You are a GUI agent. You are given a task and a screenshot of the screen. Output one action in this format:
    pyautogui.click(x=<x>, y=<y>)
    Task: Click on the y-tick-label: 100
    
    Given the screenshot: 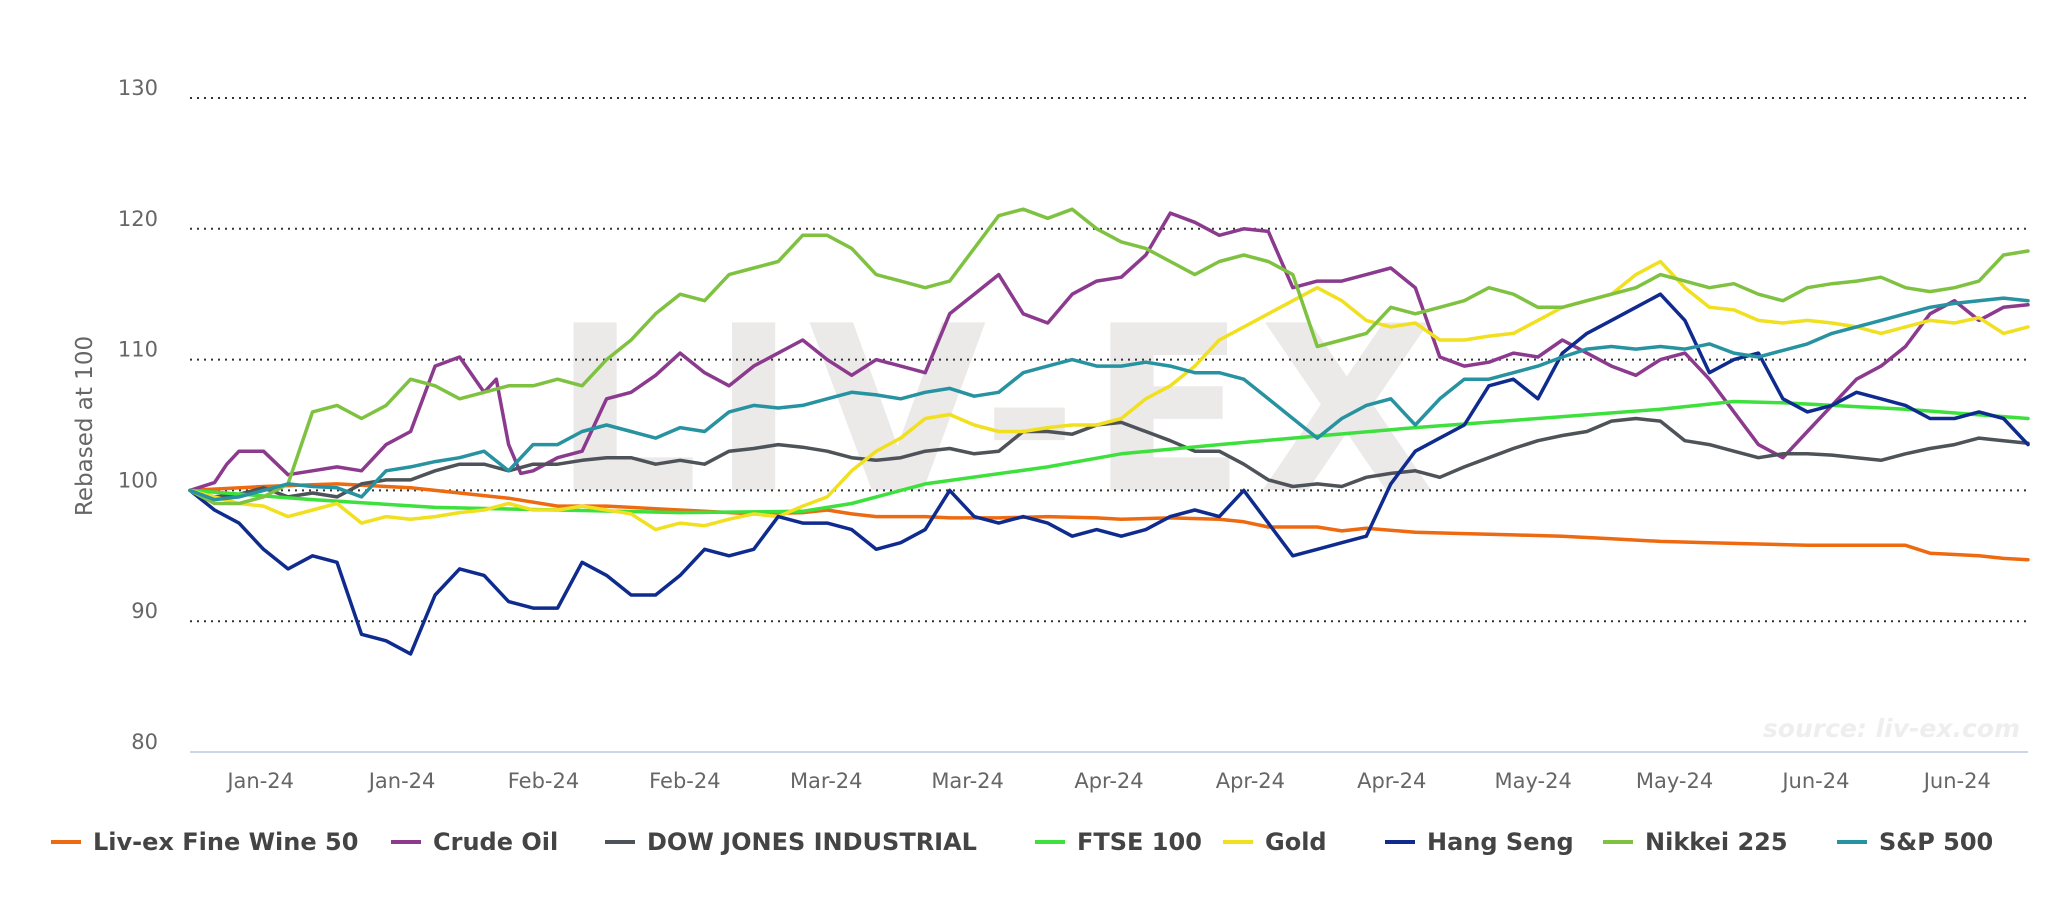 What is the action you would take?
    pyautogui.click(x=138, y=480)
    